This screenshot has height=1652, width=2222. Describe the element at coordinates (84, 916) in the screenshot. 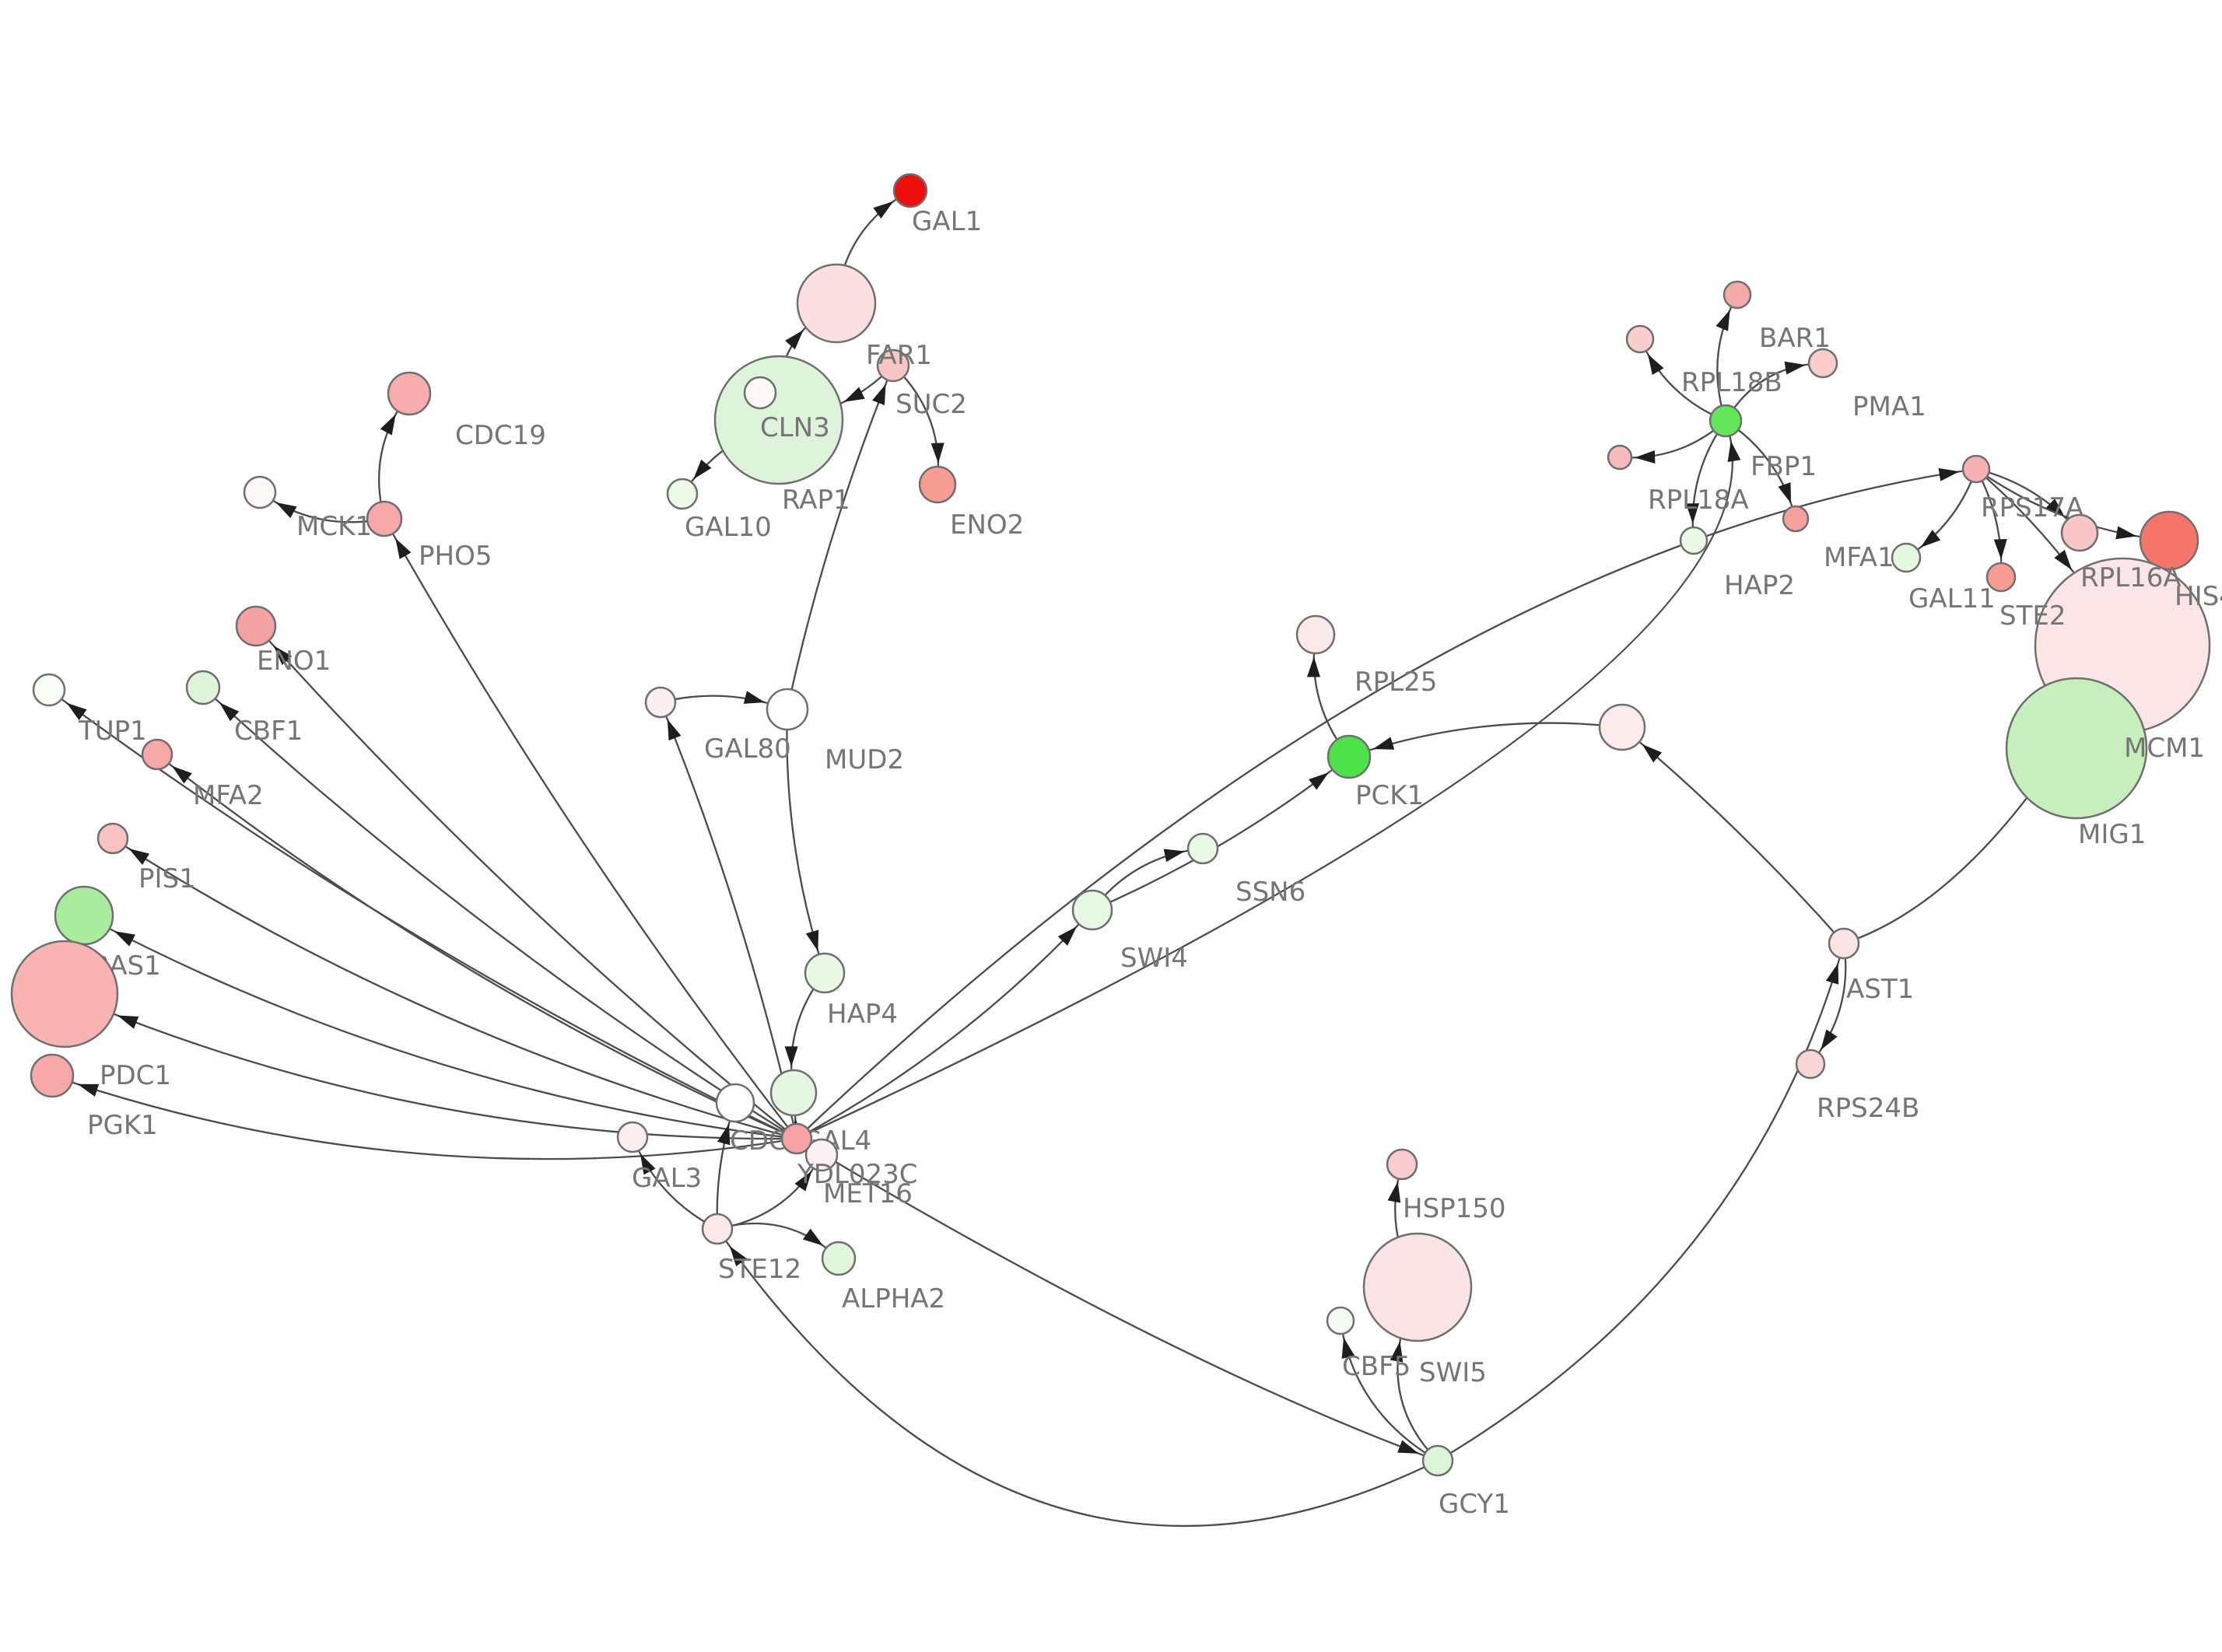

I see `node-RAS1` at that location.